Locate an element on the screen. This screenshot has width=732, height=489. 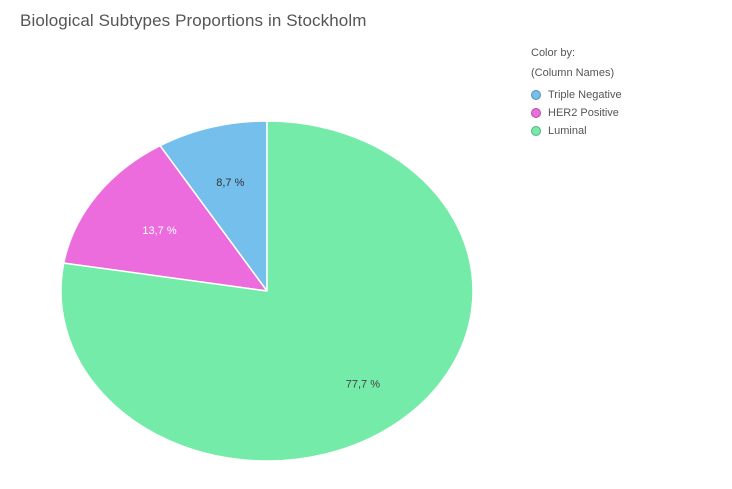
legend-items: Triple Negative HER2 Positive Luminal is located at coordinates (576, 113).